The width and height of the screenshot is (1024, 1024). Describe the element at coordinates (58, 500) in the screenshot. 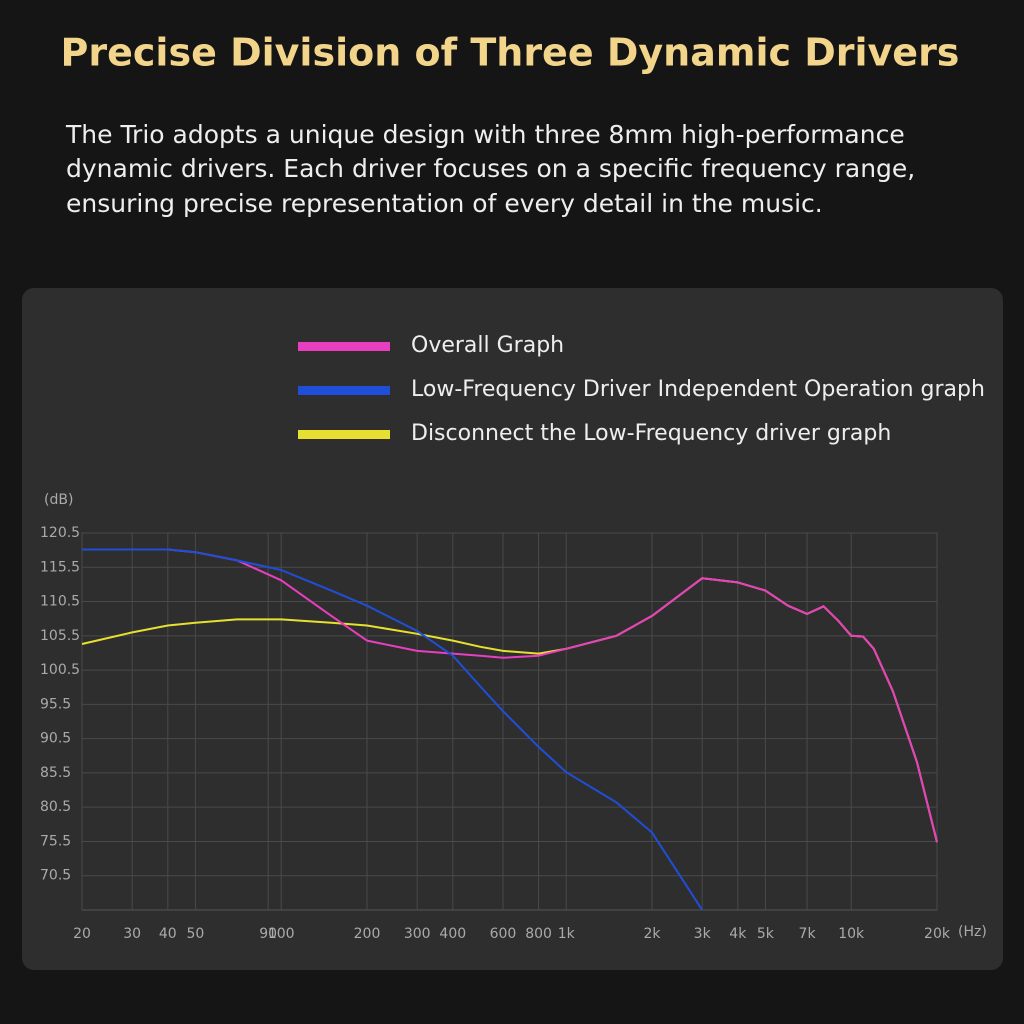

I see `y-axis-label: (dB)` at that location.